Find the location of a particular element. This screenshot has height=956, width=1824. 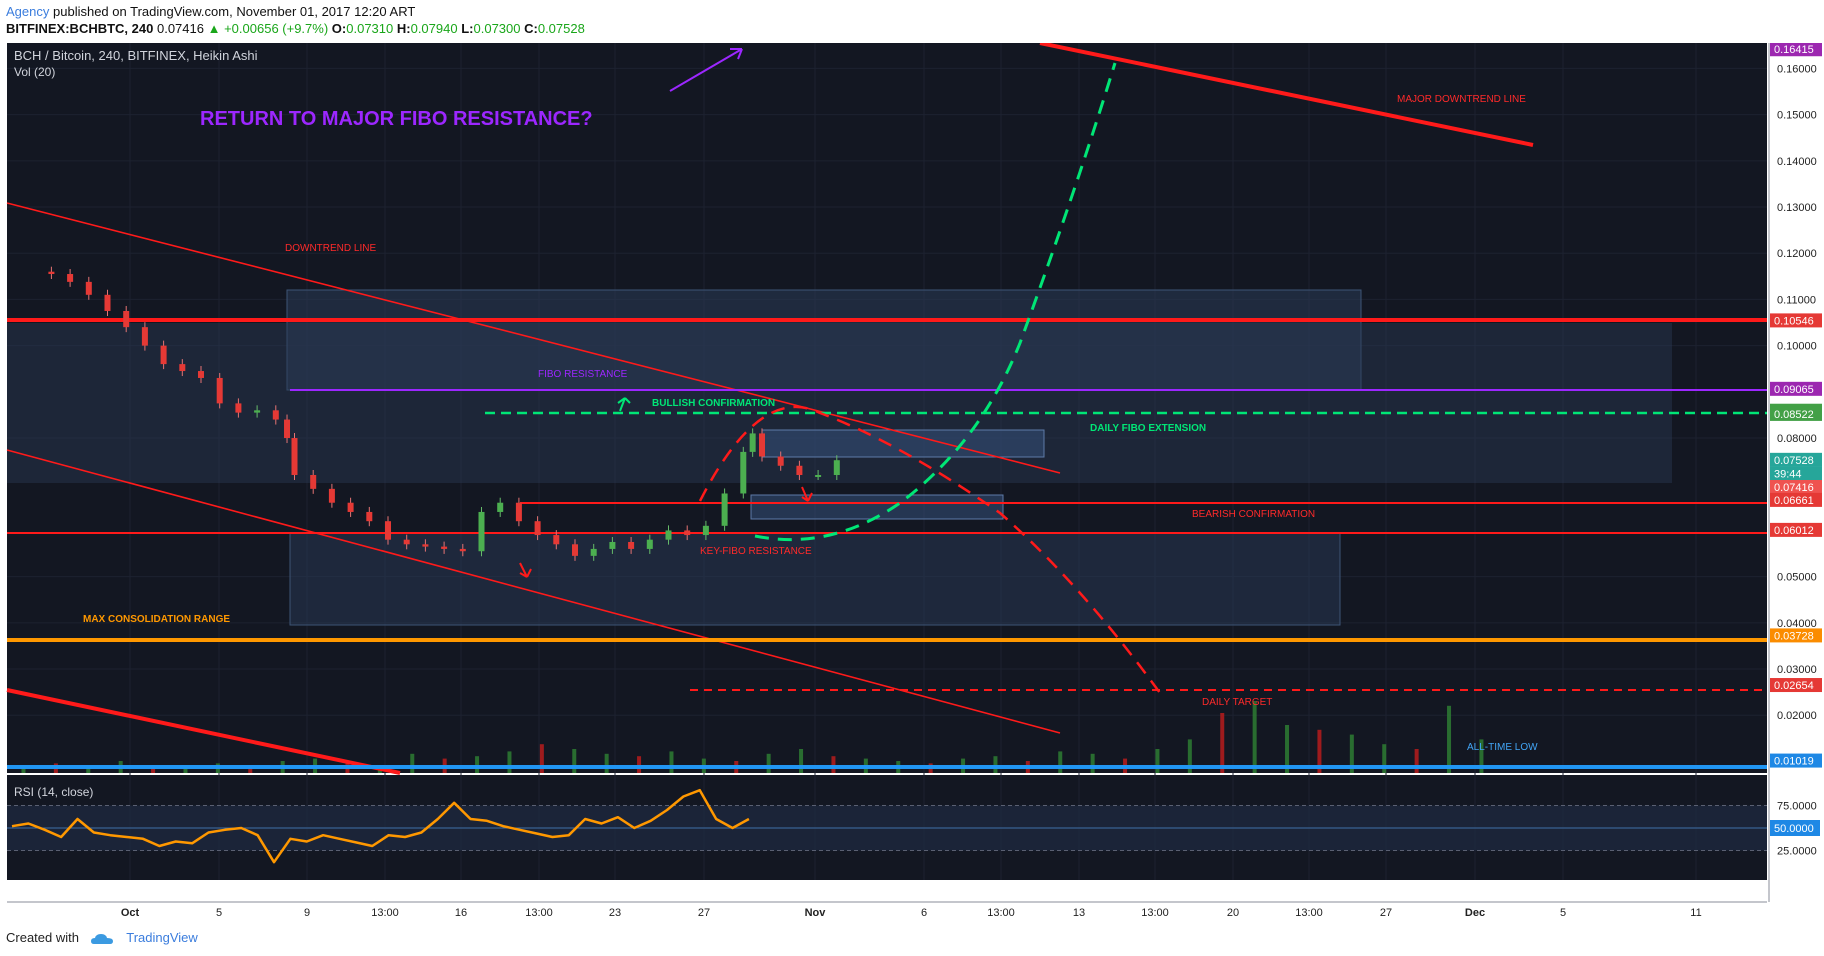

price-change: ▲ +0.00656 (+9.7%) is located at coordinates (268, 28).